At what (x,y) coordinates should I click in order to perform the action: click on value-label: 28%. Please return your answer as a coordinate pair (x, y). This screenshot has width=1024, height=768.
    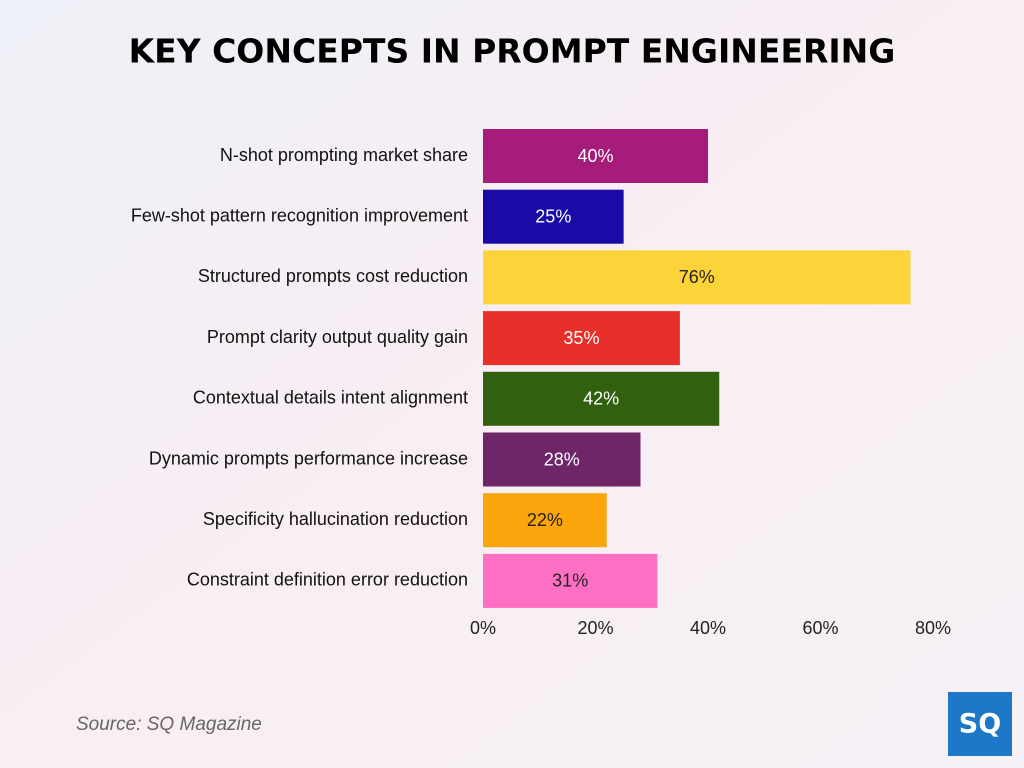
    Looking at the image, I should click on (562, 459).